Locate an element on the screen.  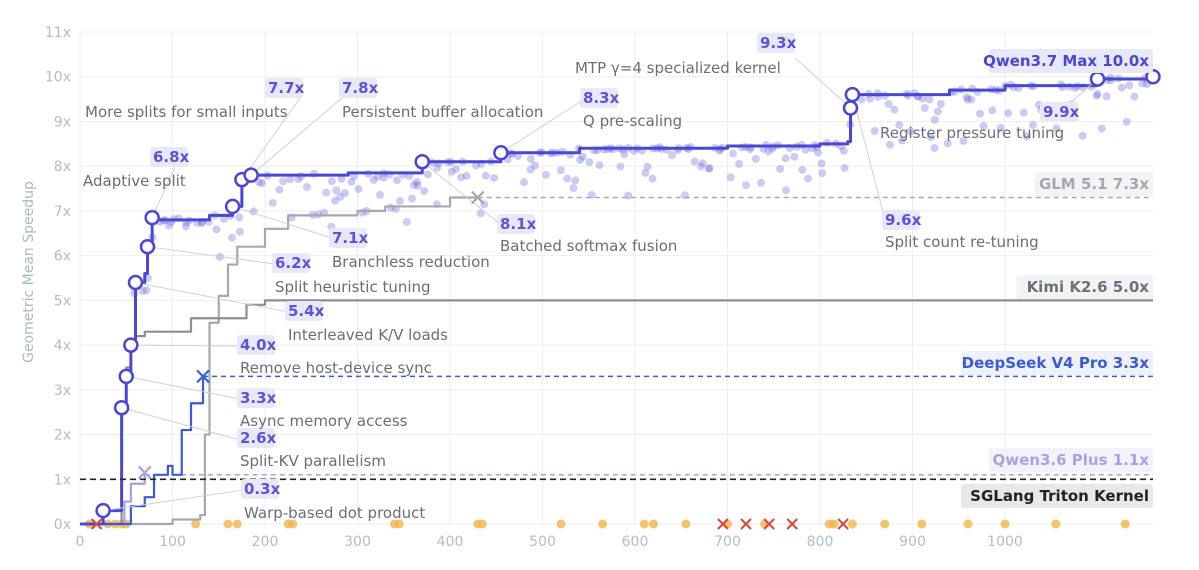
annotation-value: 8.3x is located at coordinates (601, 98).